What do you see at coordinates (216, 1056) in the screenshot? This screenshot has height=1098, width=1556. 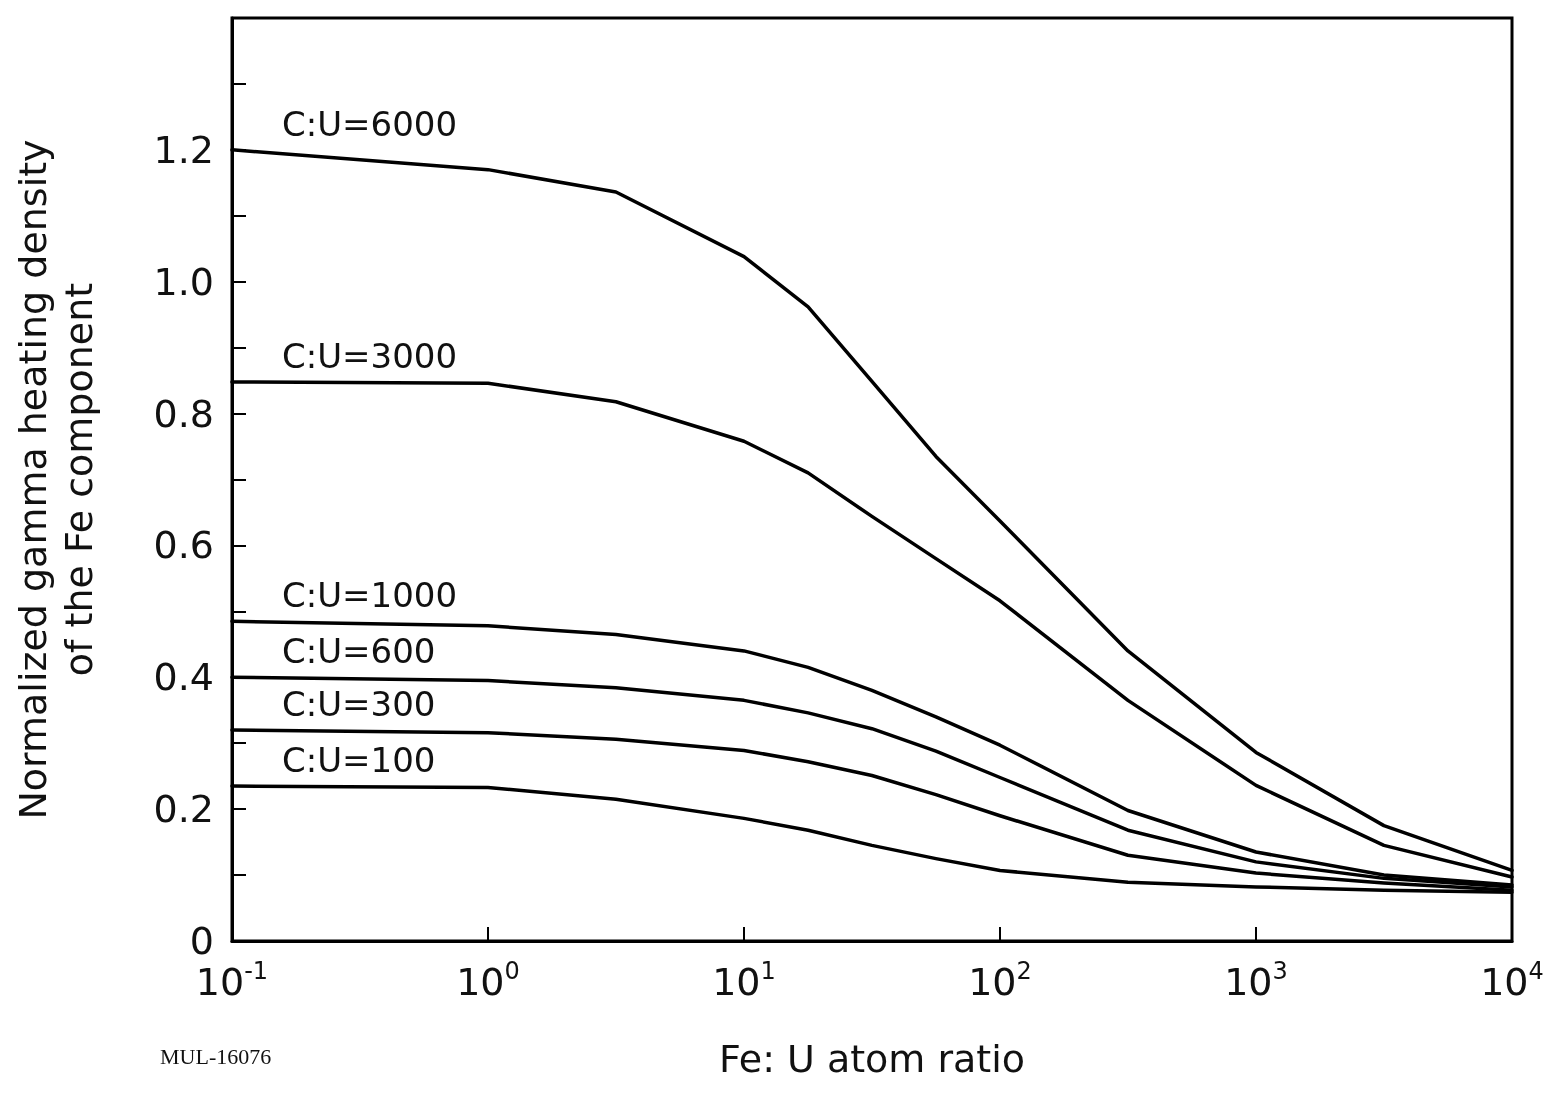 I see `text: MUL-16076` at bounding box center [216, 1056].